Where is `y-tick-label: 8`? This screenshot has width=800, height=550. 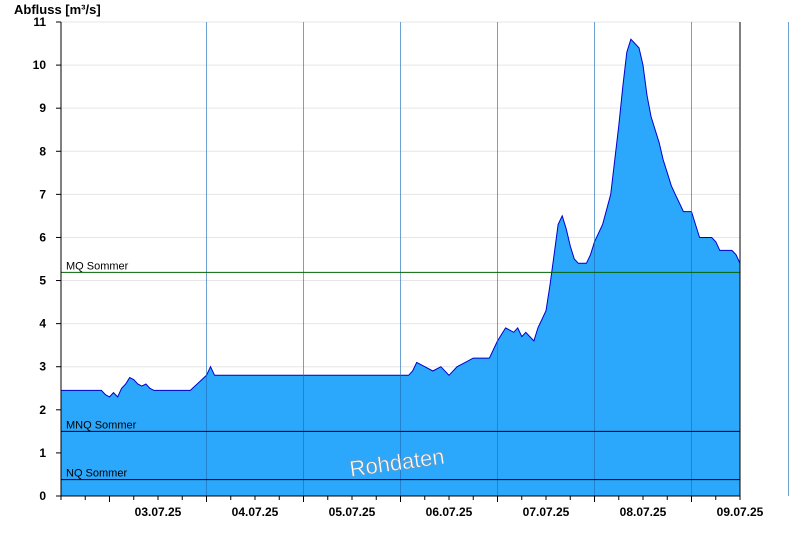 y-tick-label: 8 is located at coordinates (42, 151).